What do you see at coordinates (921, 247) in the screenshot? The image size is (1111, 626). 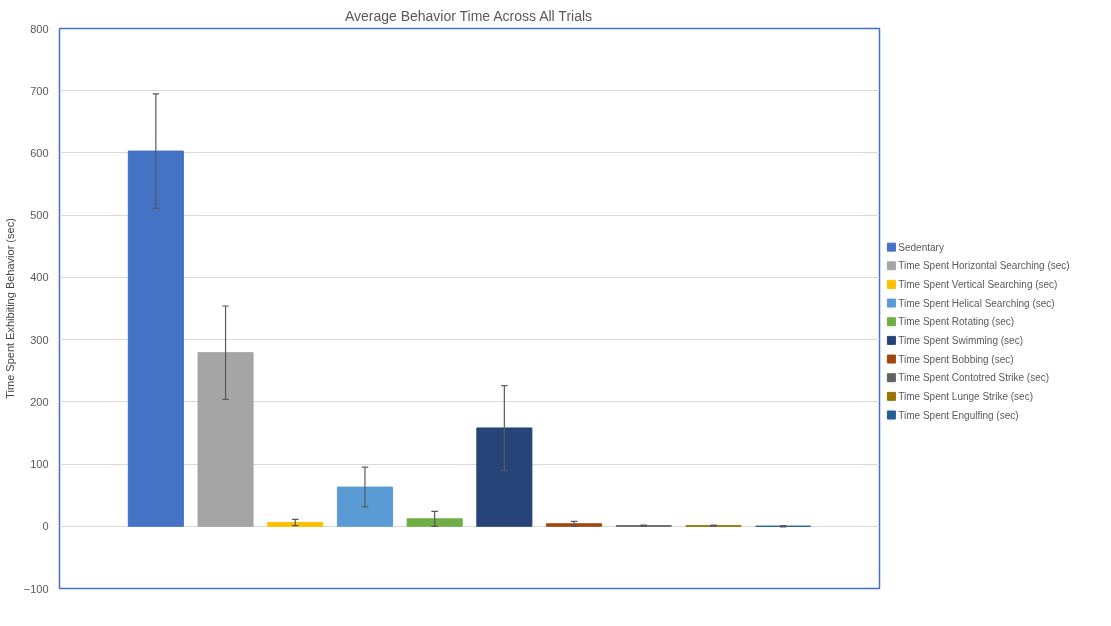 I see `legend-label: Sedentary` at bounding box center [921, 247].